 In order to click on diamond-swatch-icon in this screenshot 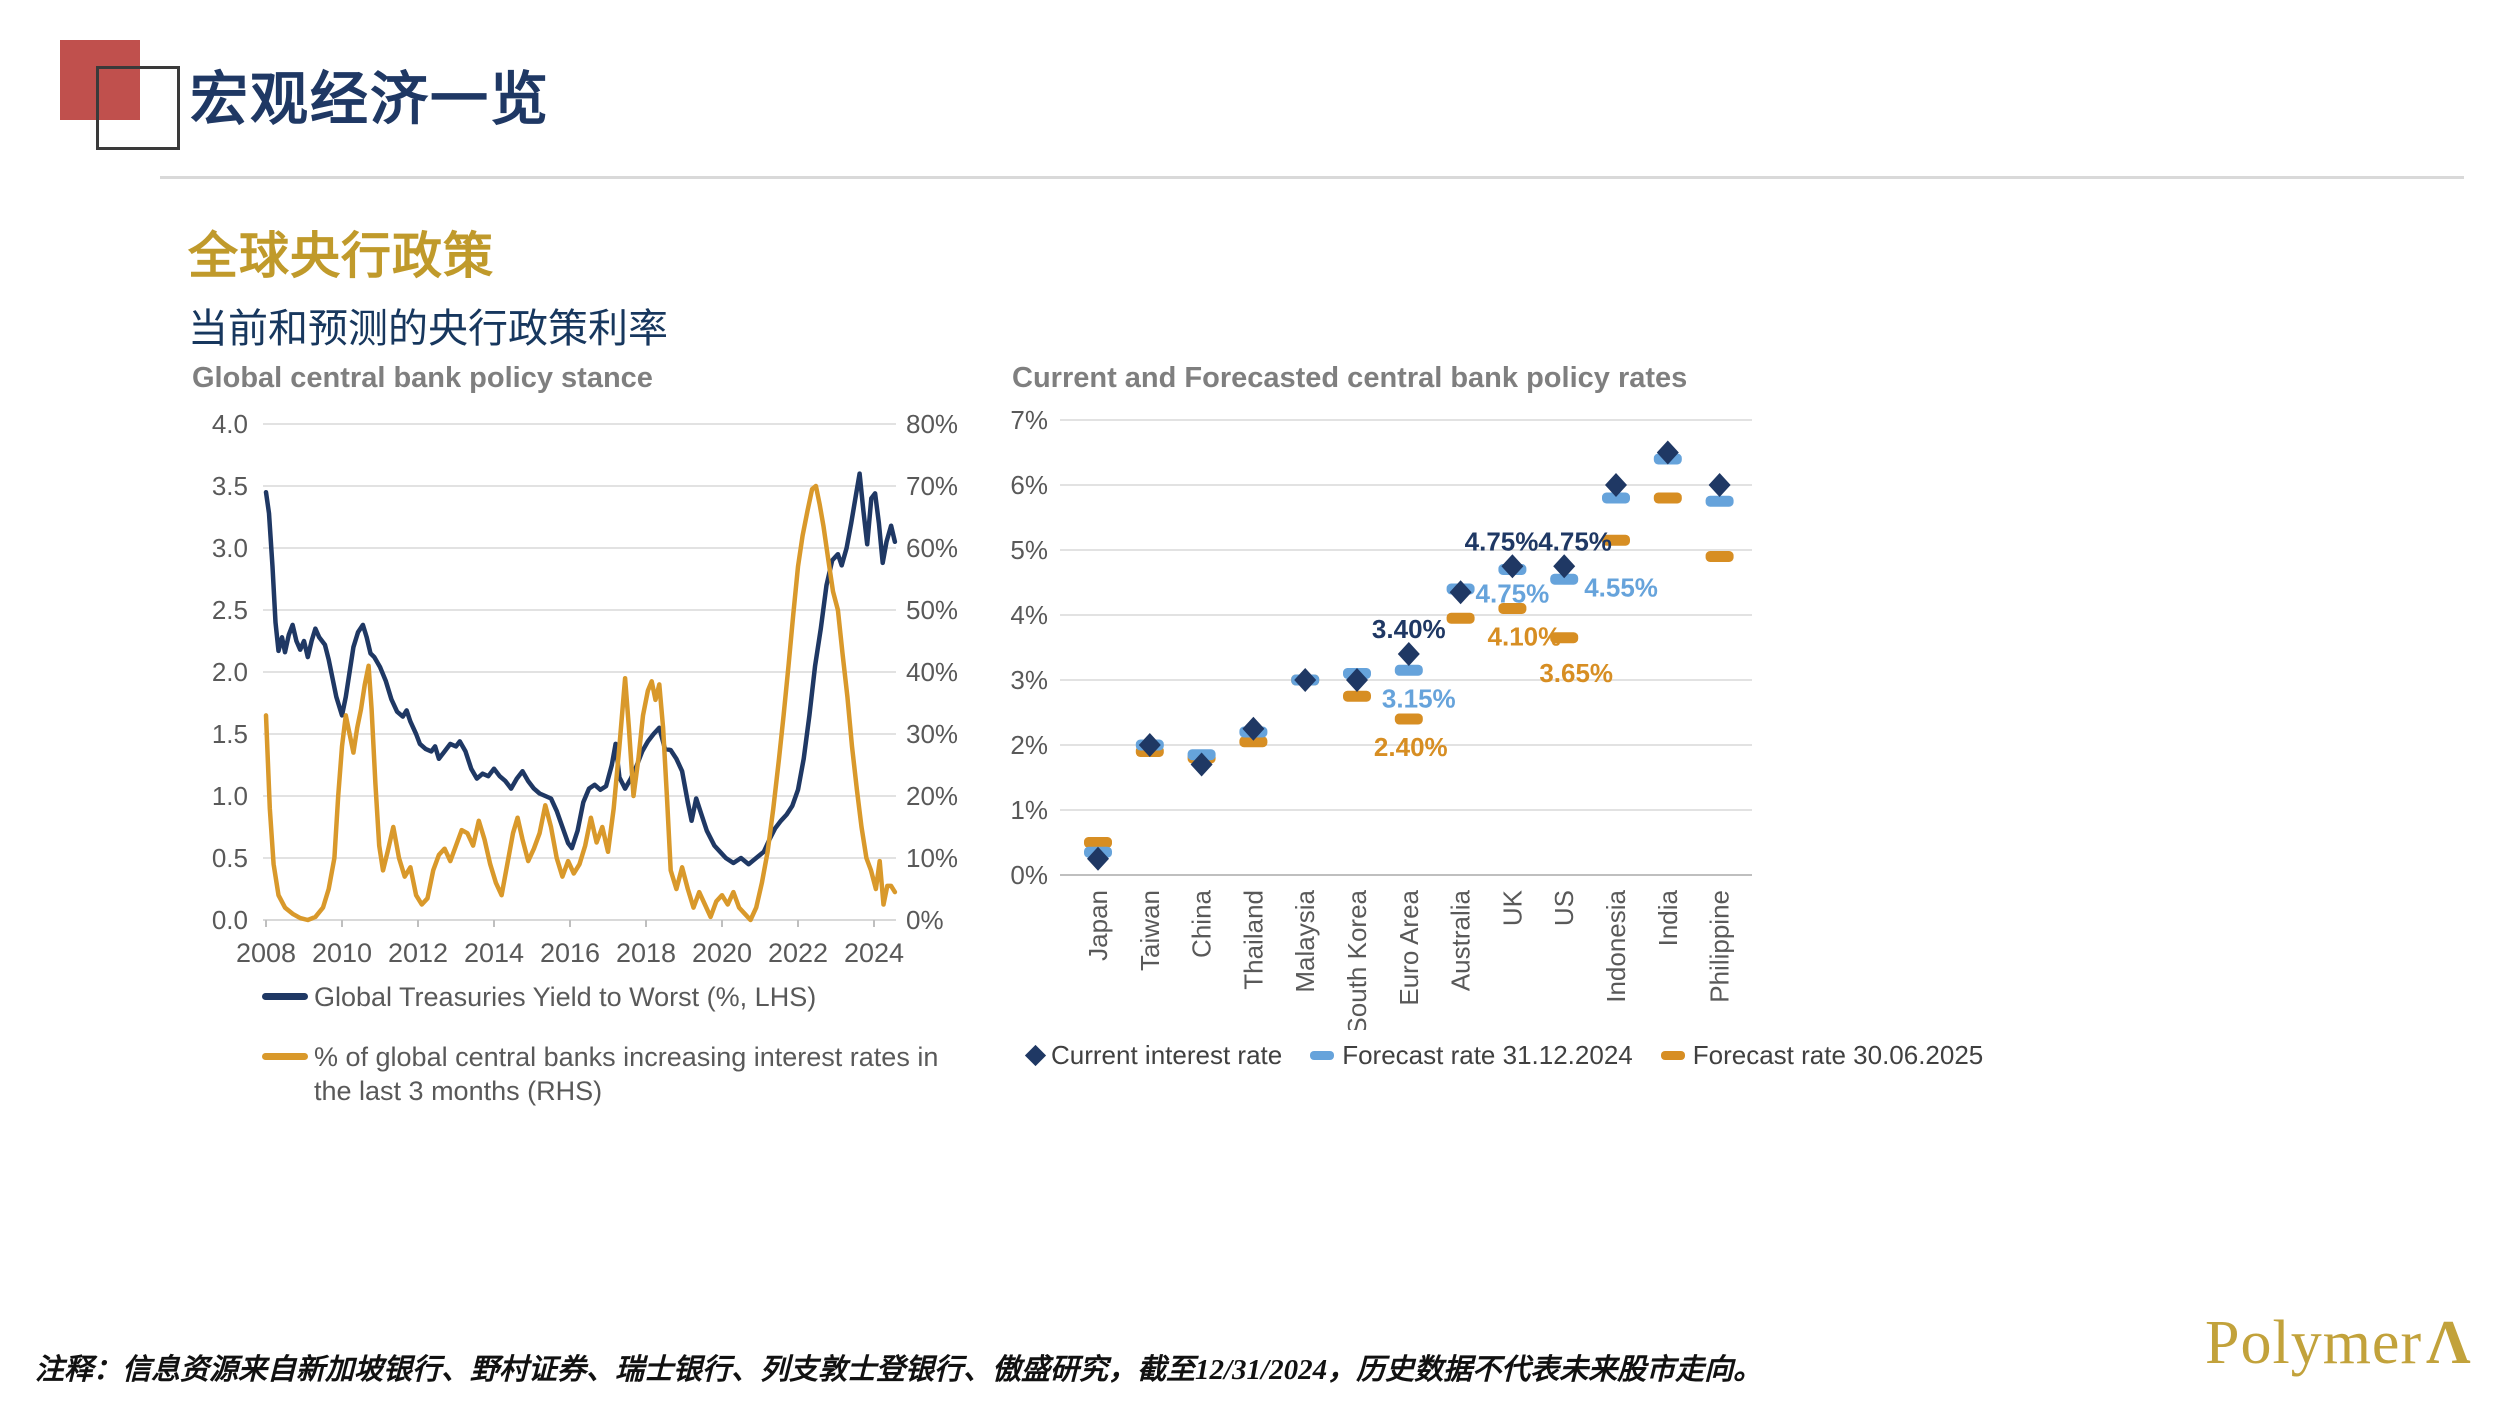, I will do `click(1035, 1055)`.